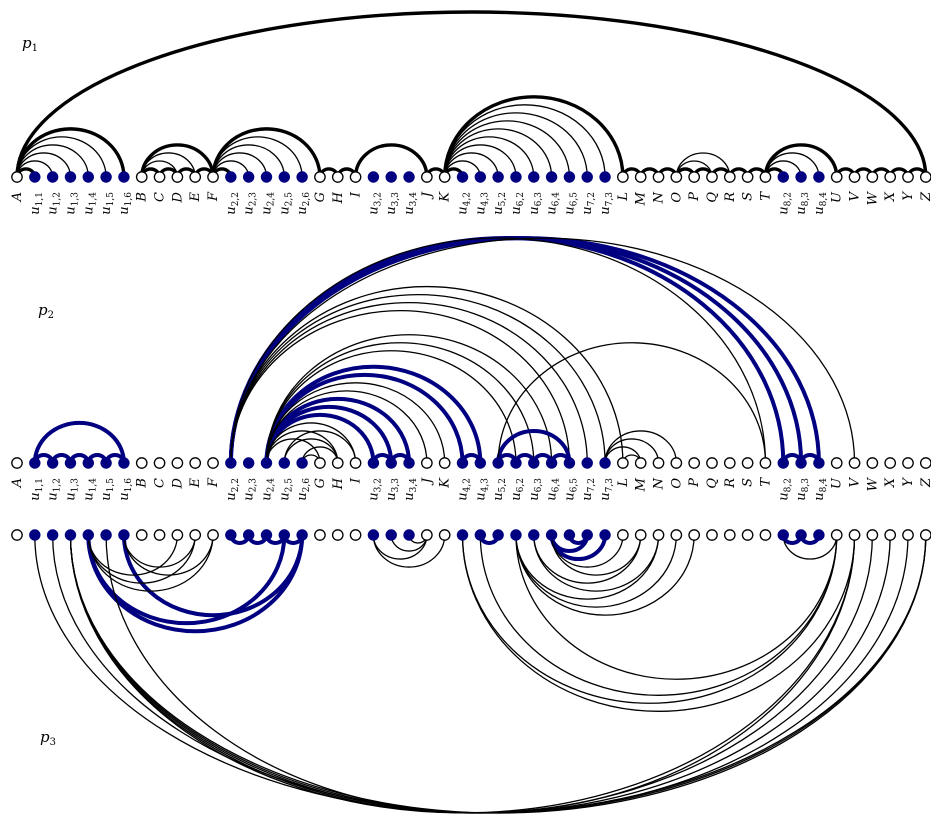 This screenshot has width=931, height=825. Describe the element at coordinates (320, 197) in the screenshot. I see `vertex-label-top-17: G` at that location.